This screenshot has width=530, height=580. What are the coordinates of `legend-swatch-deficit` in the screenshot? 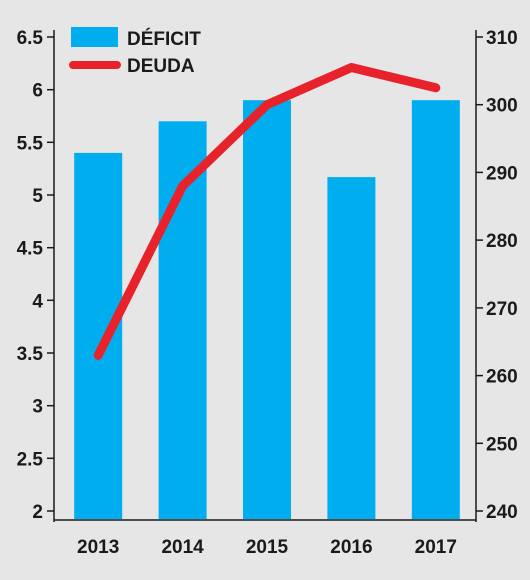 It's located at (94, 37).